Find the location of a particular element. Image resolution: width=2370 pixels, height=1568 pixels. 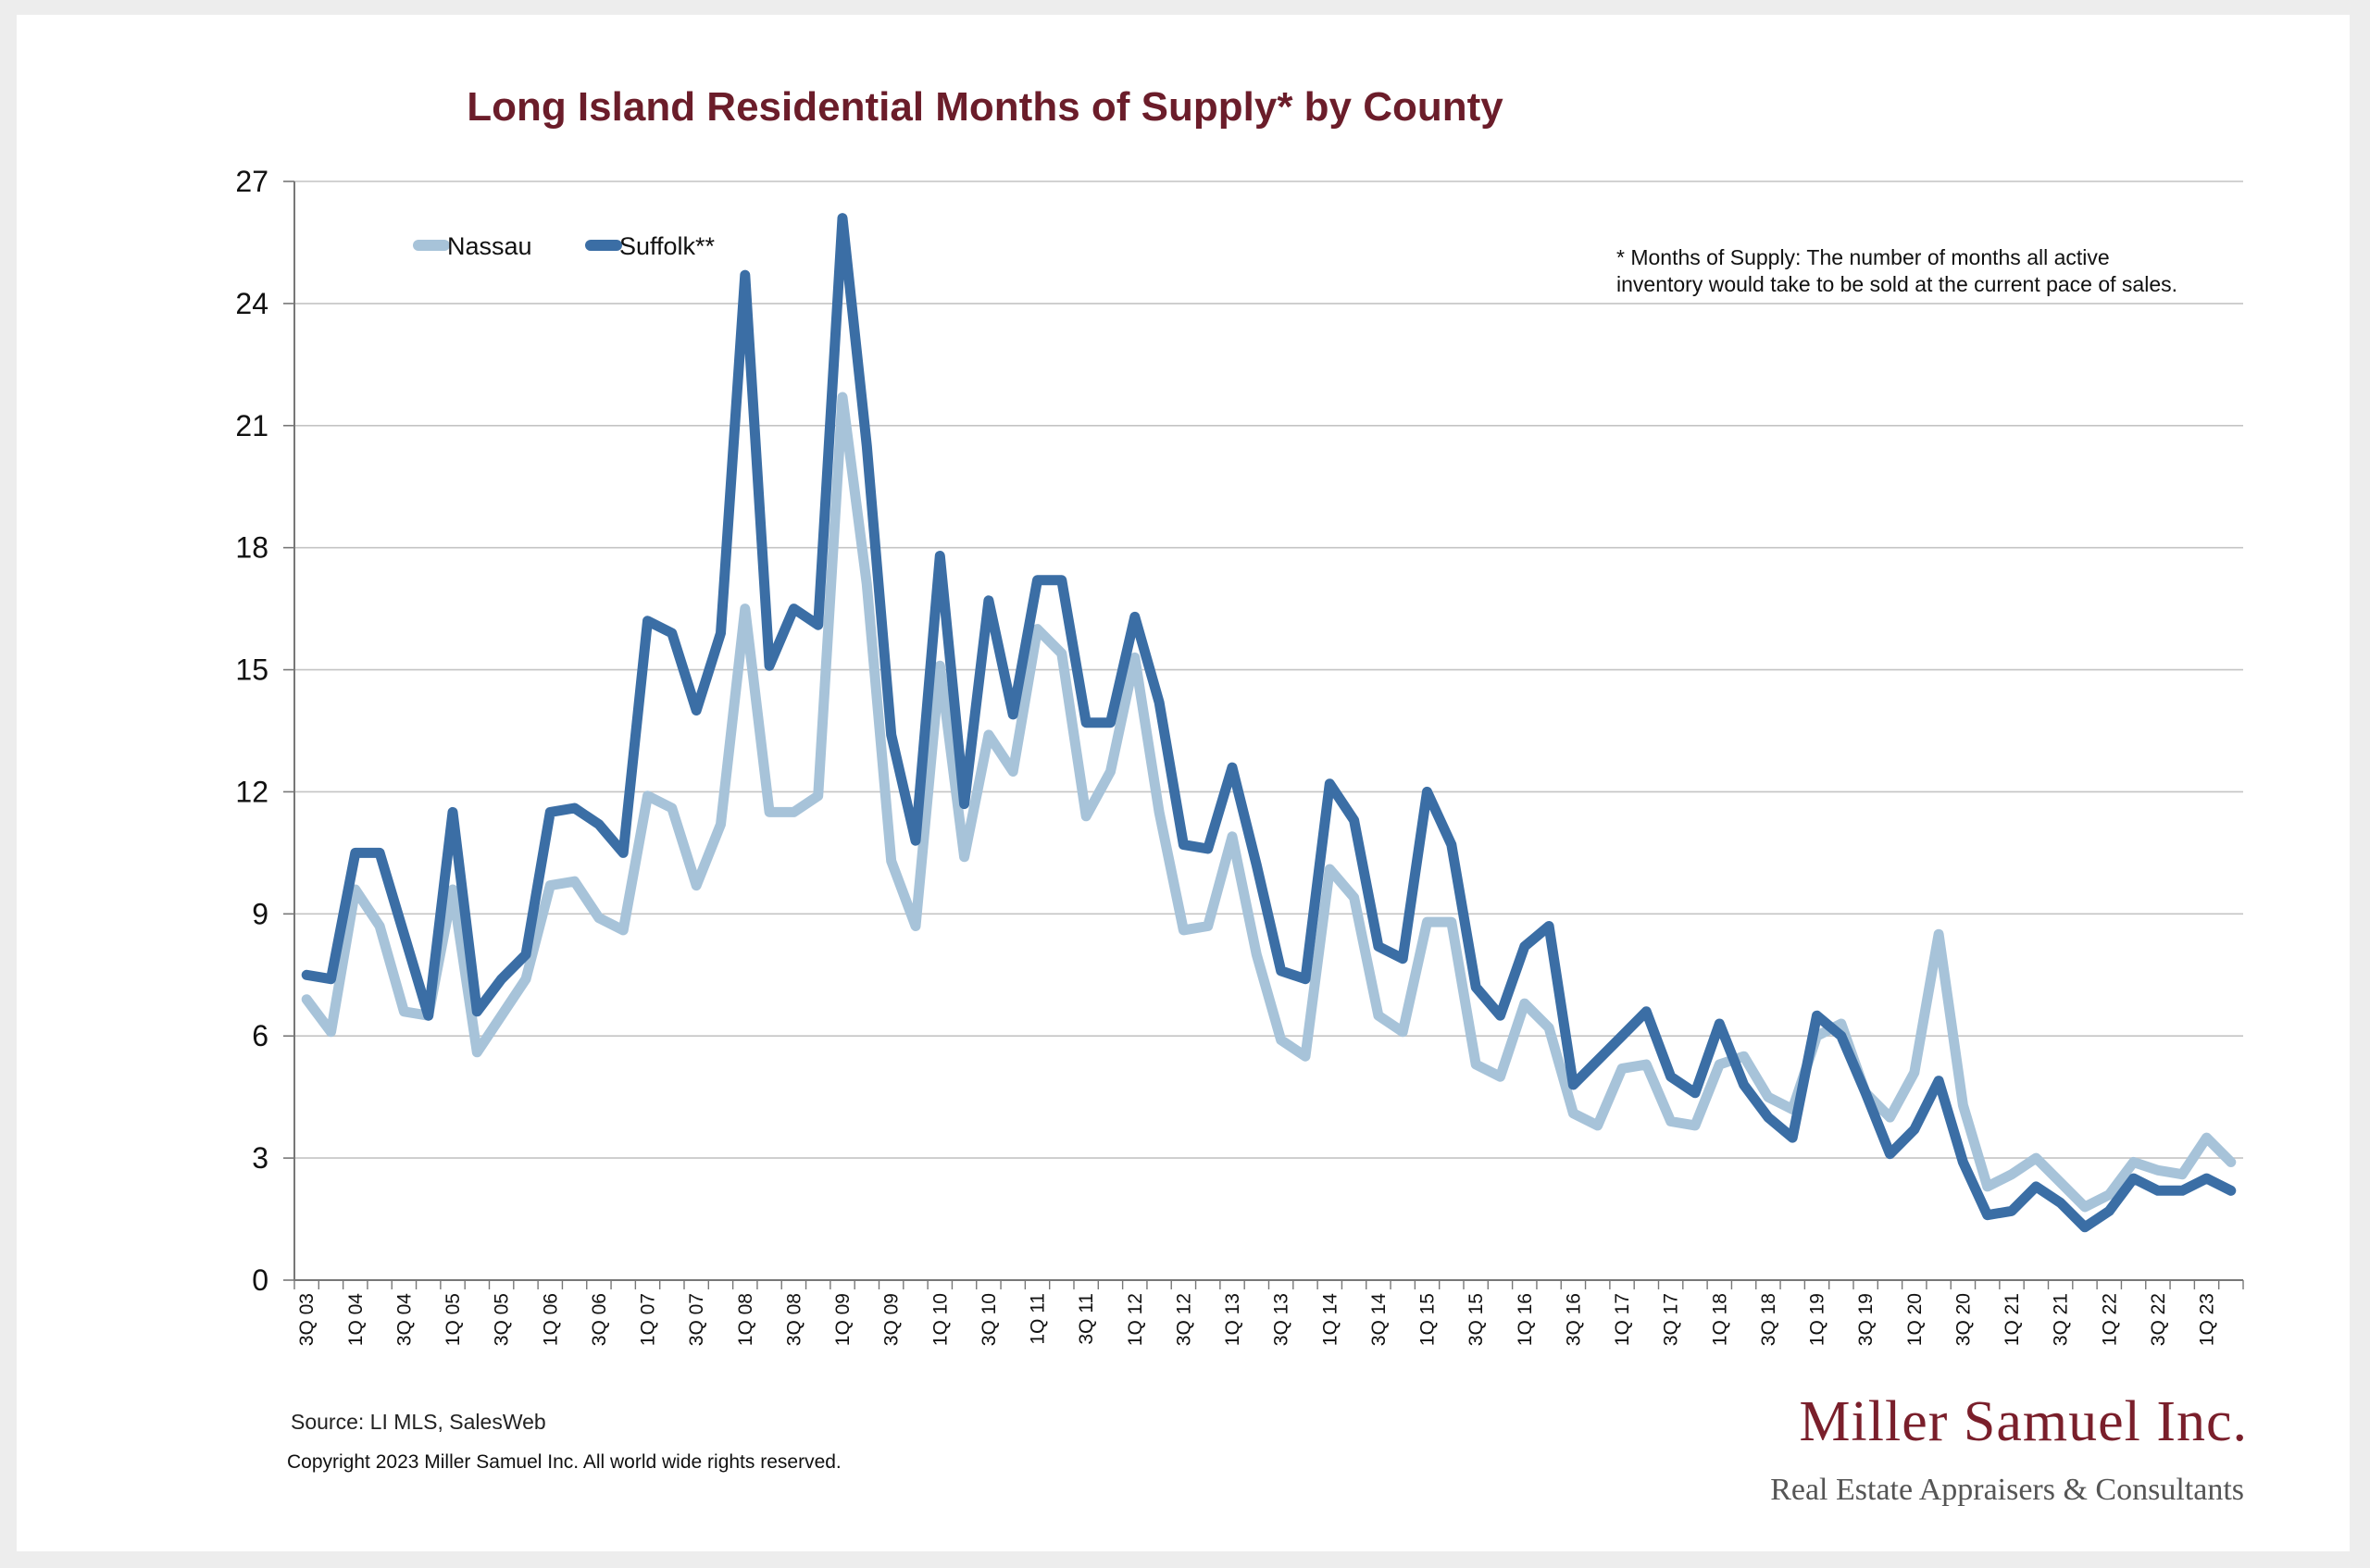

x-tick-label: 1Q 12 is located at coordinates (1135, 1319).